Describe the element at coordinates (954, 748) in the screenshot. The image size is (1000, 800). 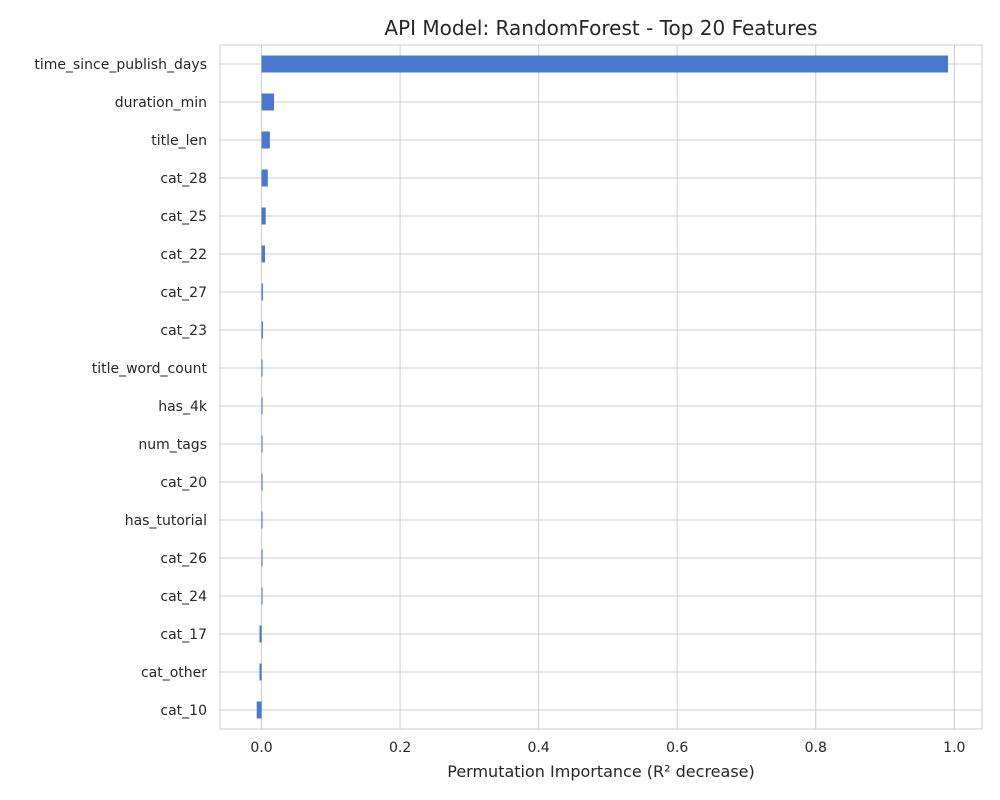
I see `x-tick-label: 1.0` at that location.